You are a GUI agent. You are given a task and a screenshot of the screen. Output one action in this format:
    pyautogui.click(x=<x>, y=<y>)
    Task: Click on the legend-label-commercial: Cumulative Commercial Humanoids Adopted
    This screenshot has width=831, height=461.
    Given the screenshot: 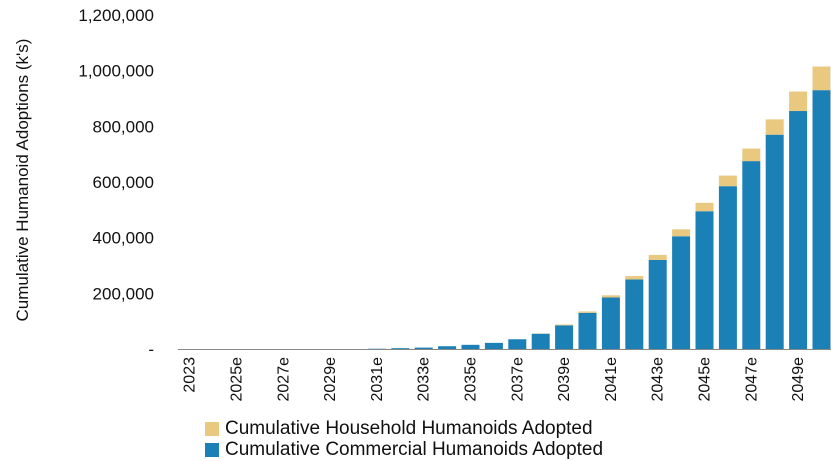 What is the action you would take?
    pyautogui.click(x=414, y=450)
    